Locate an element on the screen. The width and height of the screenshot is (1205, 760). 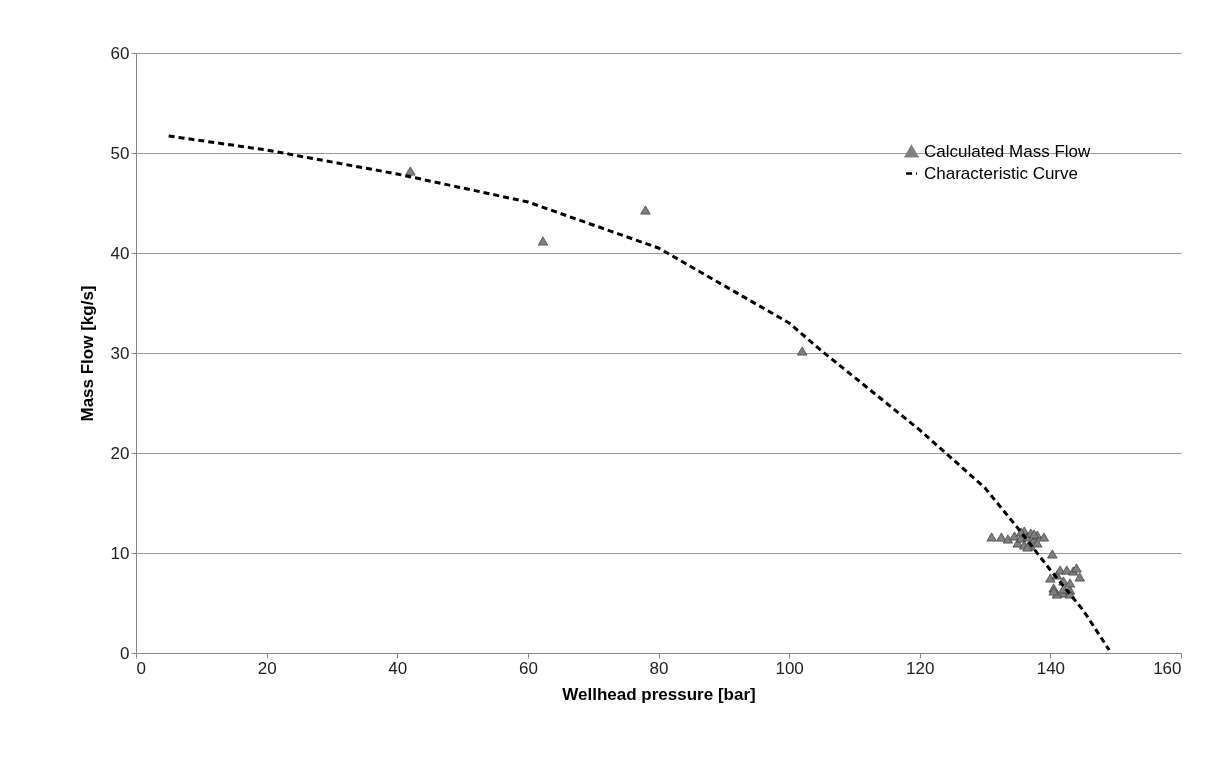
x-axis-title: Wellhead pressure [bar] is located at coordinates (659, 694).